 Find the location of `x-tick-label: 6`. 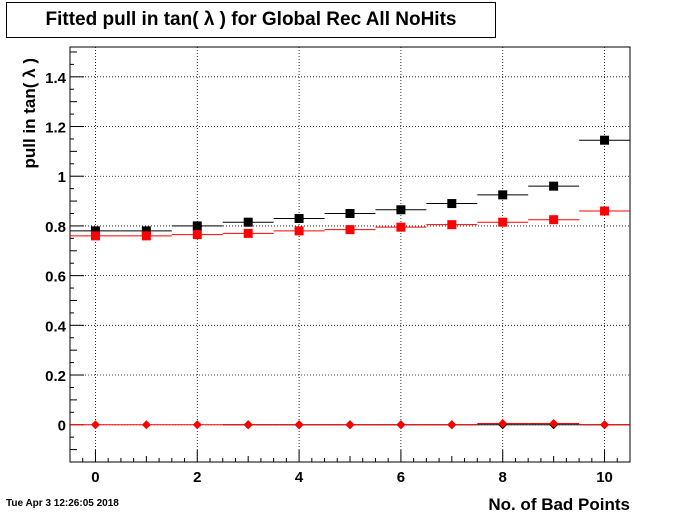

x-tick-label: 6 is located at coordinates (401, 477).